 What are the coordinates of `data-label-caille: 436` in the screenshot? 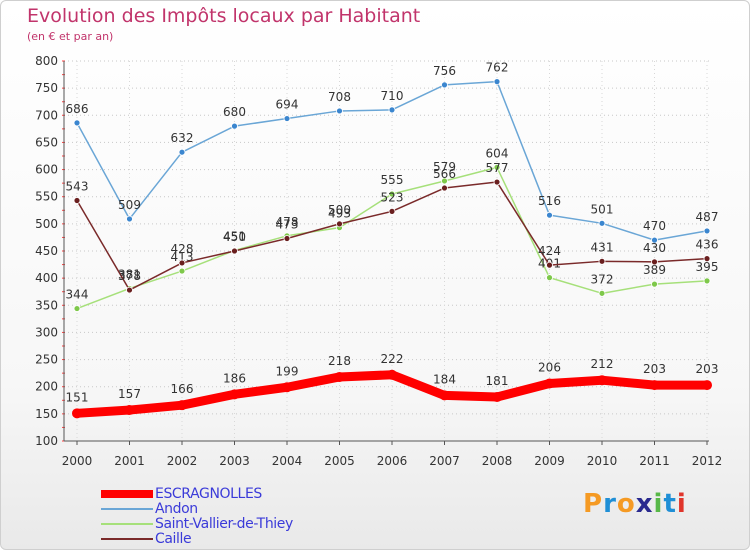 It's located at (707, 245).